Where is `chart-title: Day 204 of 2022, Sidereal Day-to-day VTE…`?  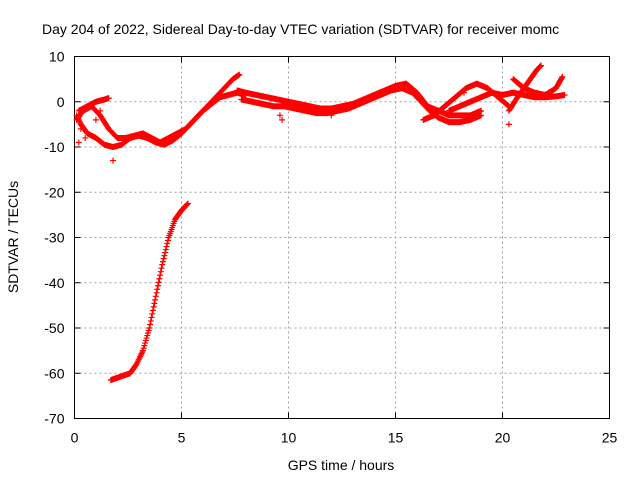 chart-title: Day 204 of 2022, Sidereal Day-to-day VTE… is located at coordinates (300, 29).